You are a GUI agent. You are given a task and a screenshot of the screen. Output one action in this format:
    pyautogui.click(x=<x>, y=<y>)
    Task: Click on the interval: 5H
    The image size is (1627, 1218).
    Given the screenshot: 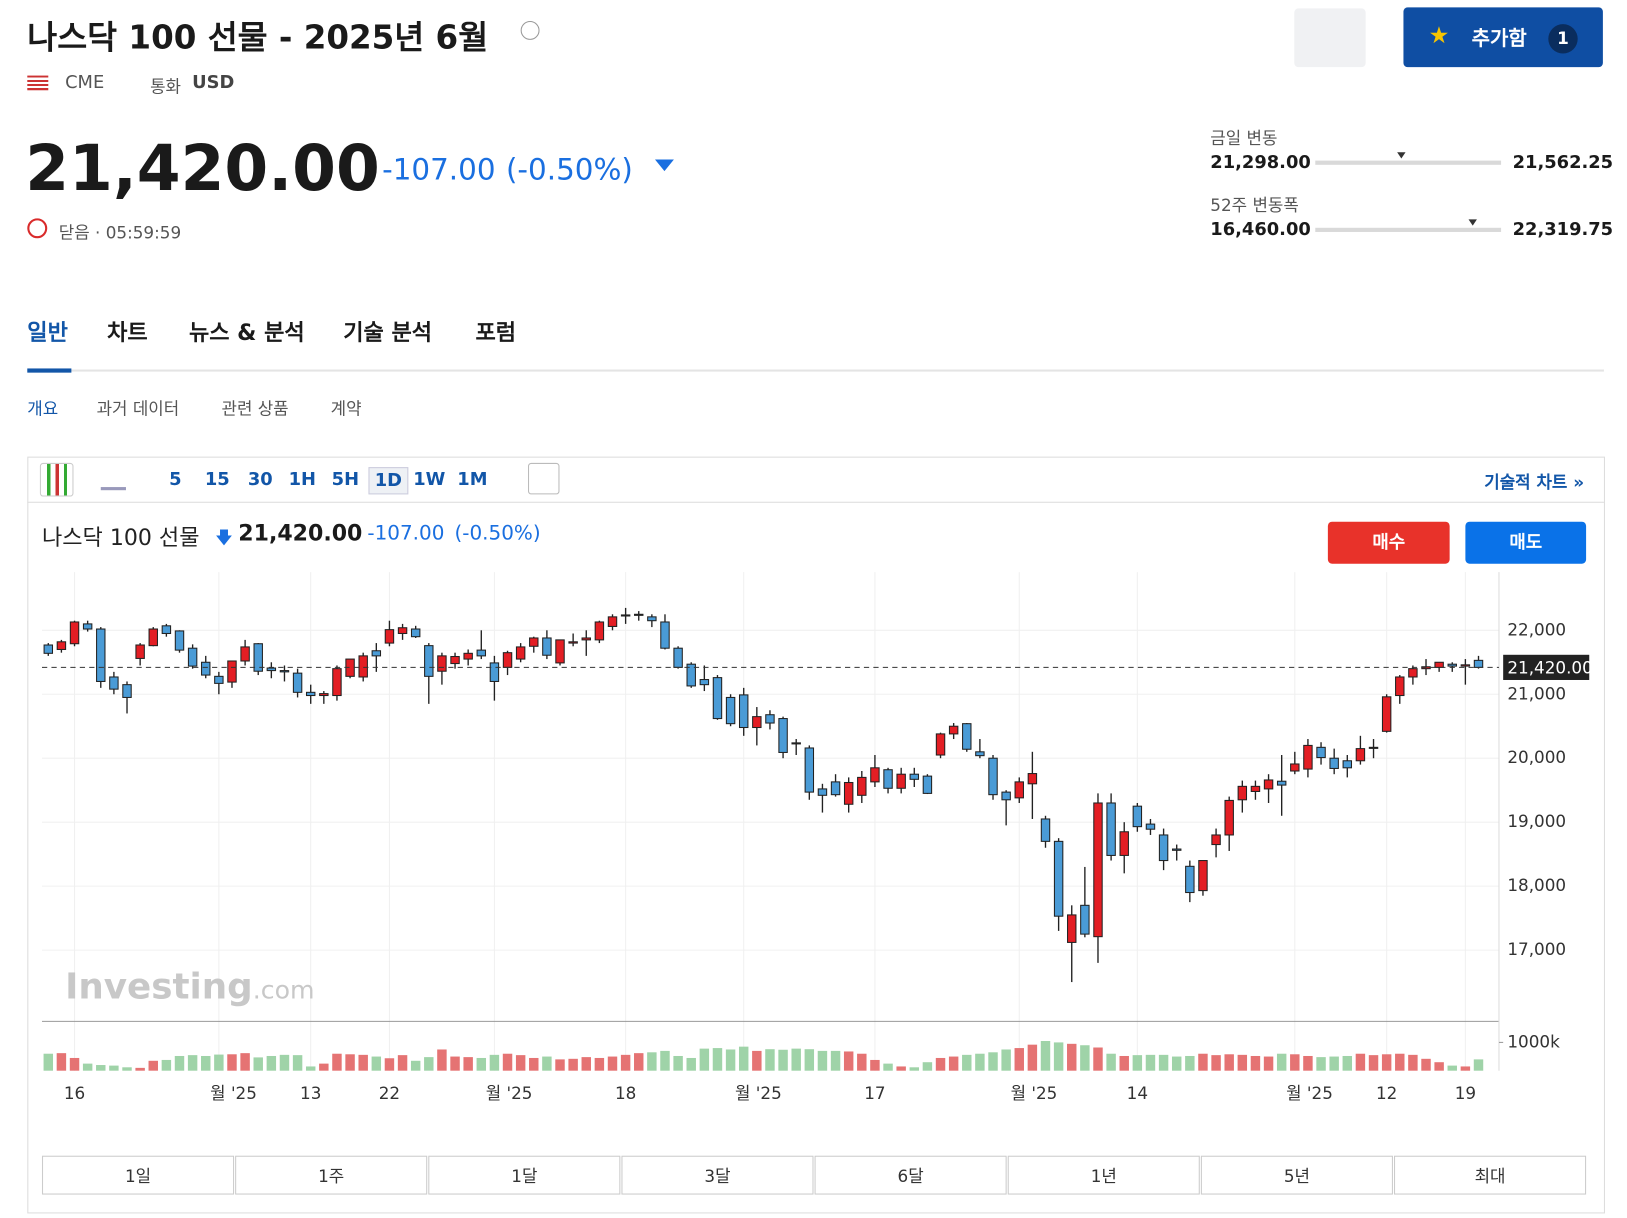 What is the action you would take?
    pyautogui.click(x=345, y=480)
    